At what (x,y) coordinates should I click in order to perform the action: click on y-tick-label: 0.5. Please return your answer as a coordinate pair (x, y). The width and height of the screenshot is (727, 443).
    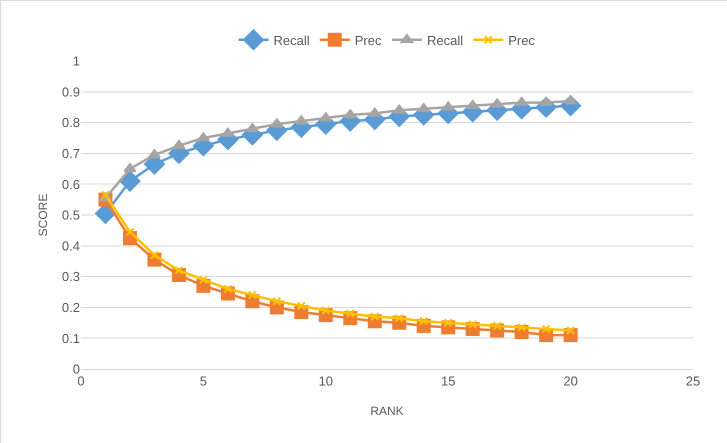
    Looking at the image, I should click on (71, 215).